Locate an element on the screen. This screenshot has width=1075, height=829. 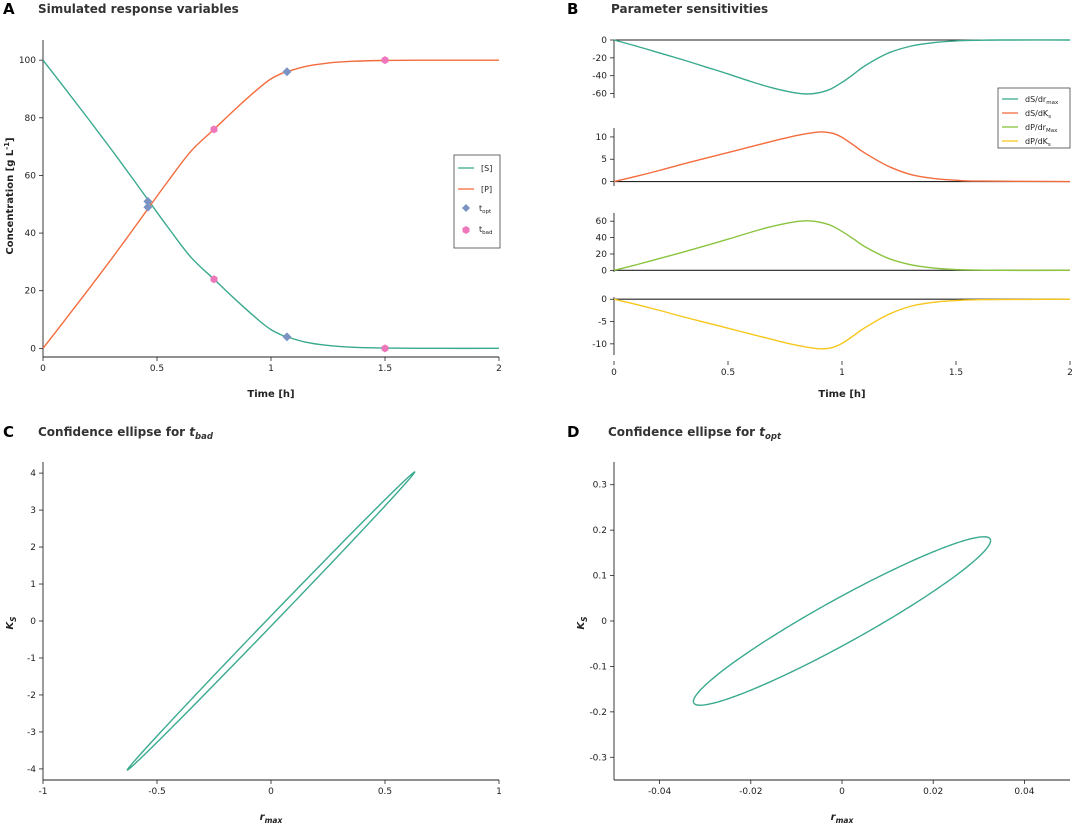
series-line-s is located at coordinates (271, 204).